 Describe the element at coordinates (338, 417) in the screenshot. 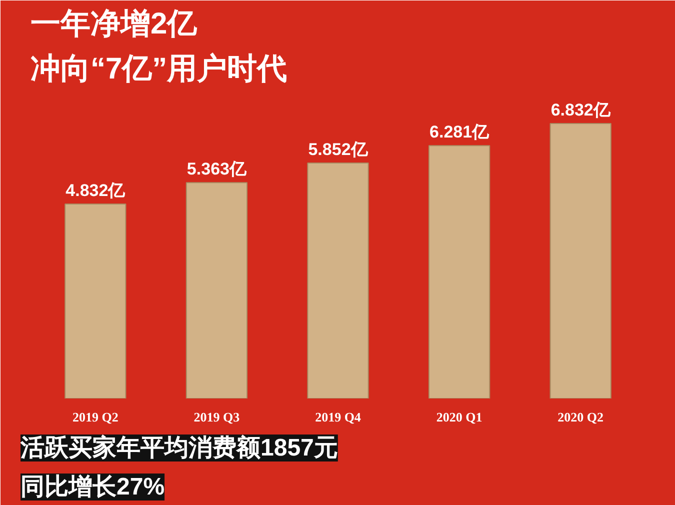

I see `x-tick-label: 2019 Q4` at that location.